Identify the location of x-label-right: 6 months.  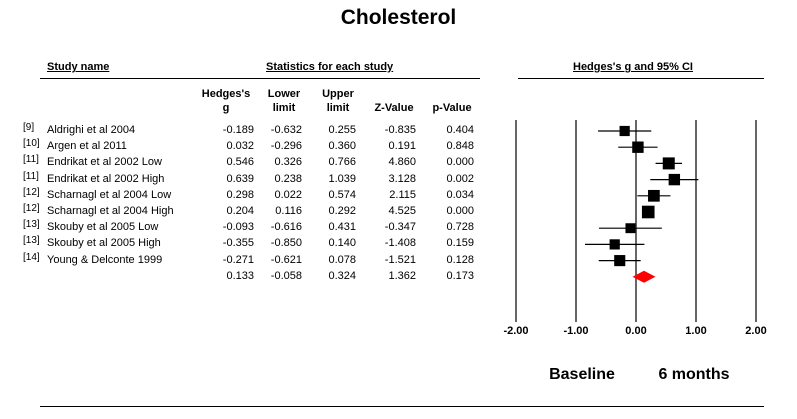
(694, 374).